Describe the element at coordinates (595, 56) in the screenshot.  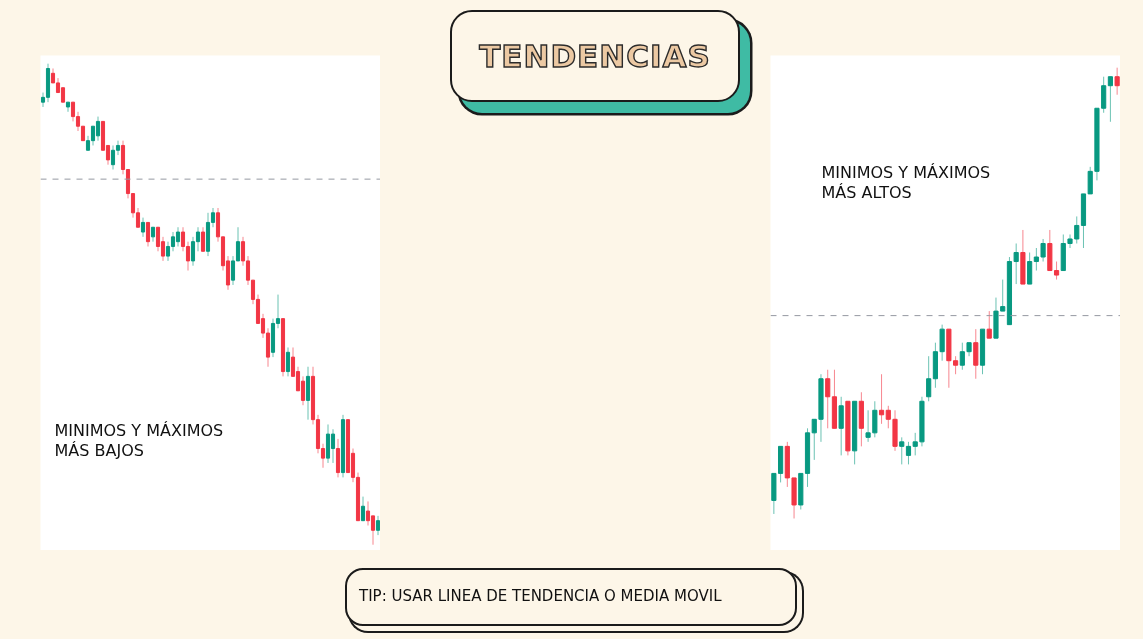
I see `chart-title: TENDENCIAS` at that location.